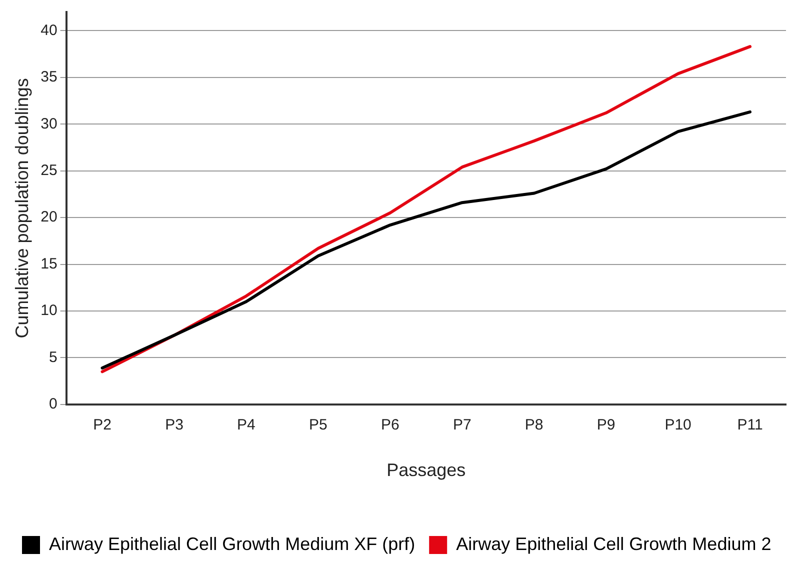  What do you see at coordinates (232, 544) in the screenshot?
I see `legend-label: Airway Epithelial Cell Growth Medium XF (prf)` at bounding box center [232, 544].